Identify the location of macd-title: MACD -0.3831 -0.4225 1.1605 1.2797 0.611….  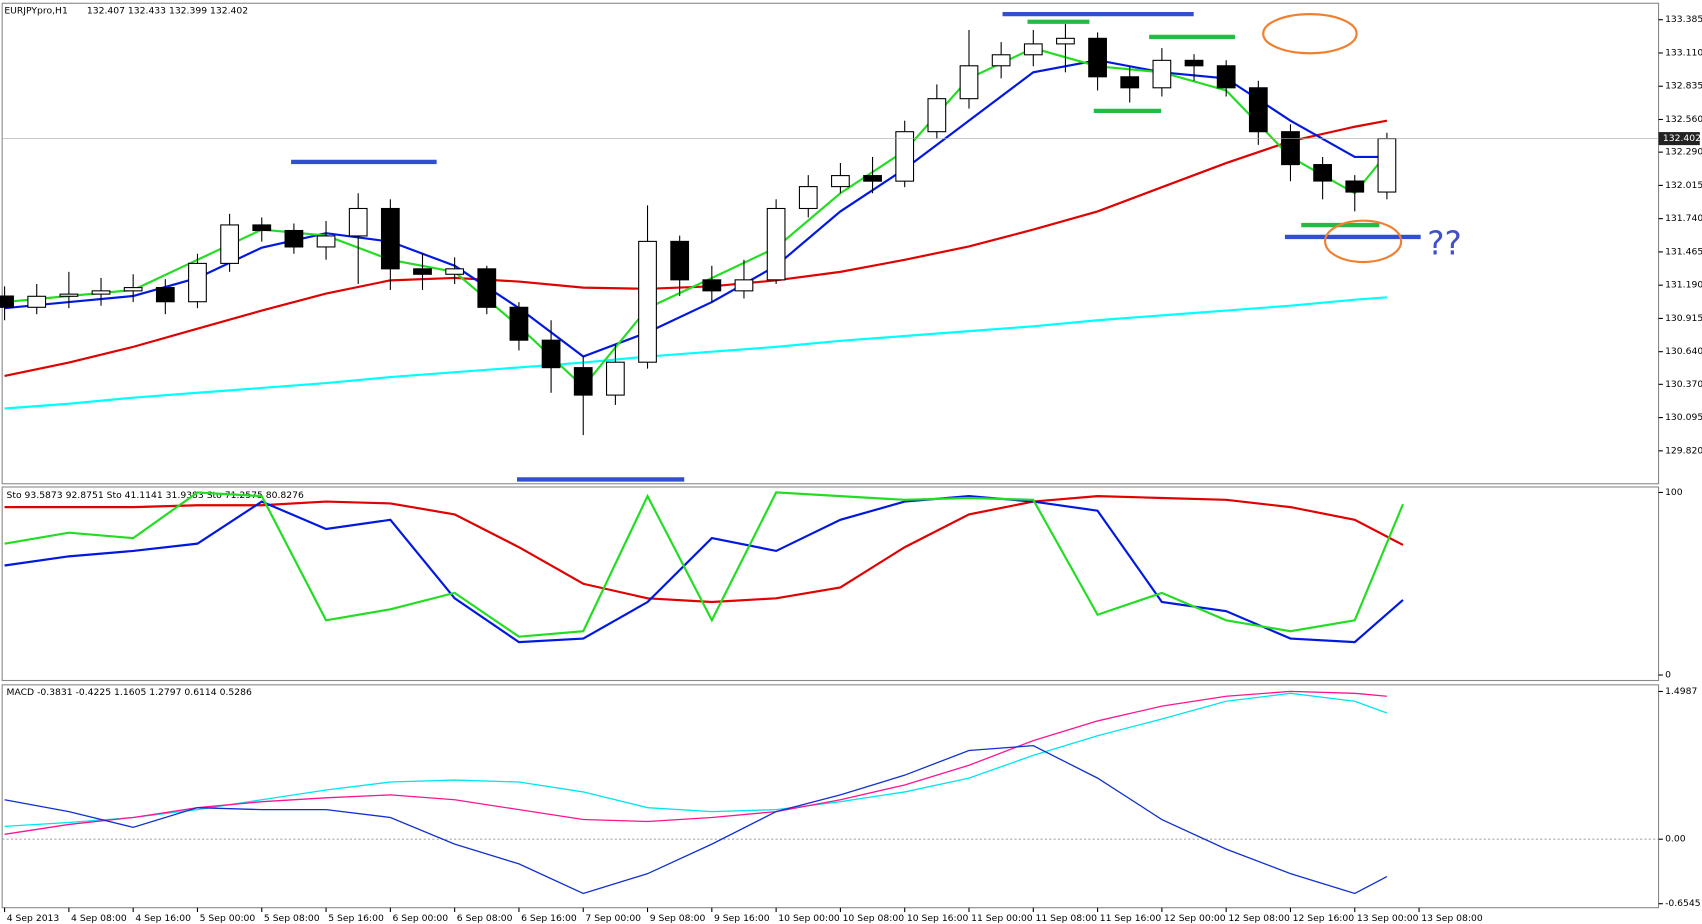
(129, 692).